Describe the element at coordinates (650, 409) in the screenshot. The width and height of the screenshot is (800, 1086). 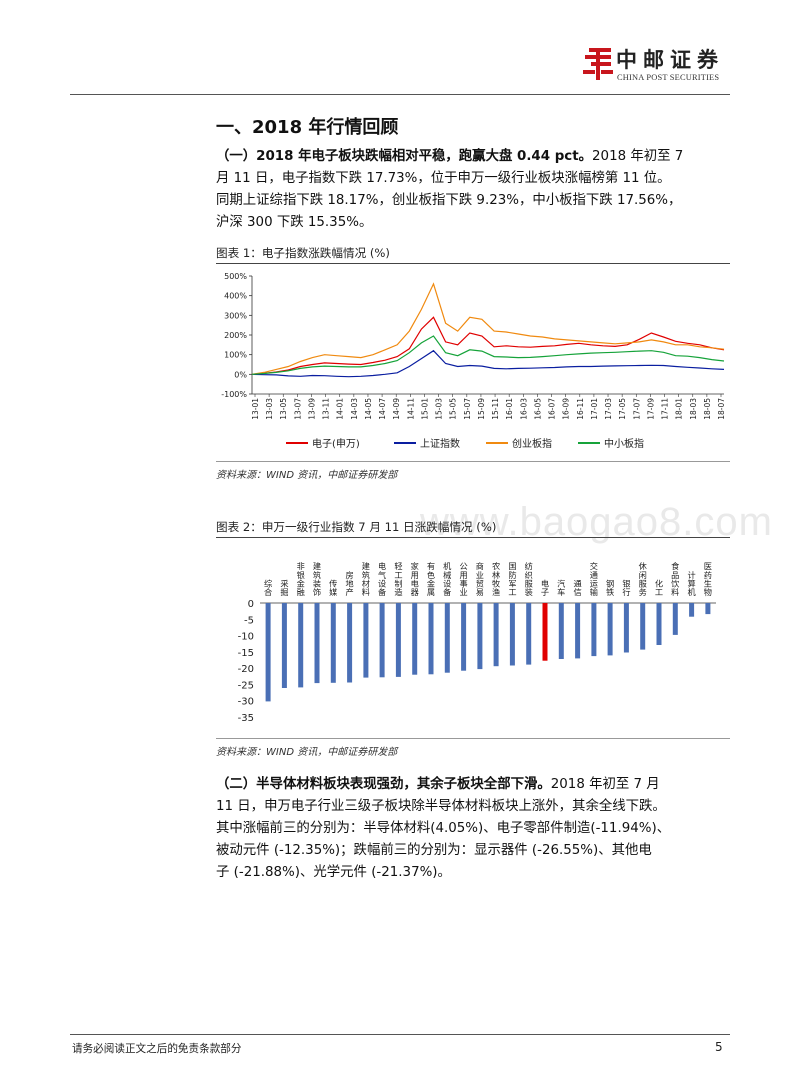
I see `x-tick-label: 17-09` at that location.